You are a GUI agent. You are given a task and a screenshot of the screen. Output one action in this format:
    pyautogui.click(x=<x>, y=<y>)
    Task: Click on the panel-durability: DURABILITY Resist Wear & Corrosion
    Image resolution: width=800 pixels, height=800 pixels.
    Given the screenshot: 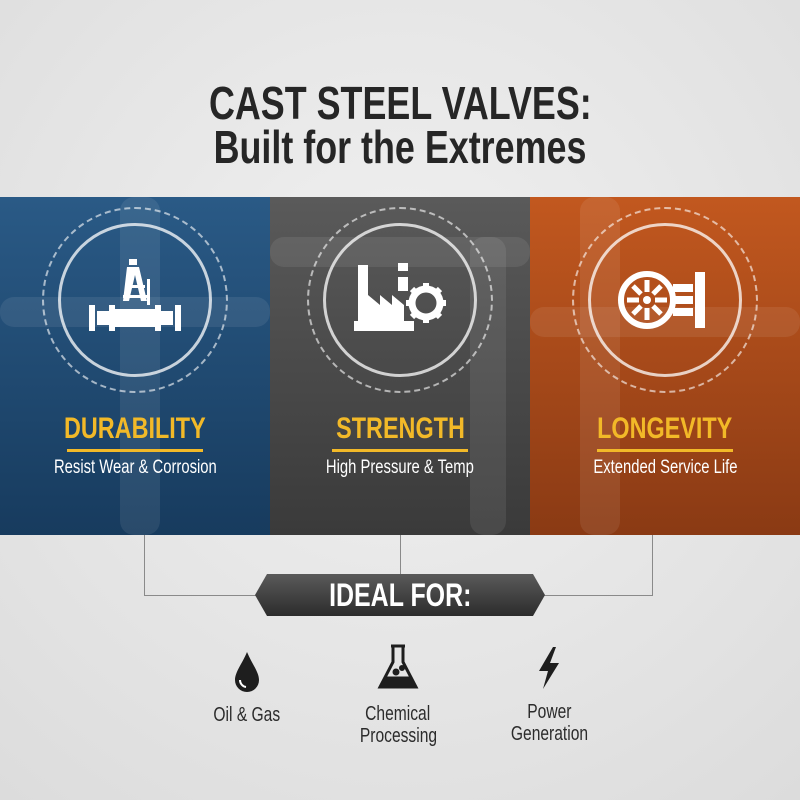 What is the action you would take?
    pyautogui.click(x=135, y=366)
    